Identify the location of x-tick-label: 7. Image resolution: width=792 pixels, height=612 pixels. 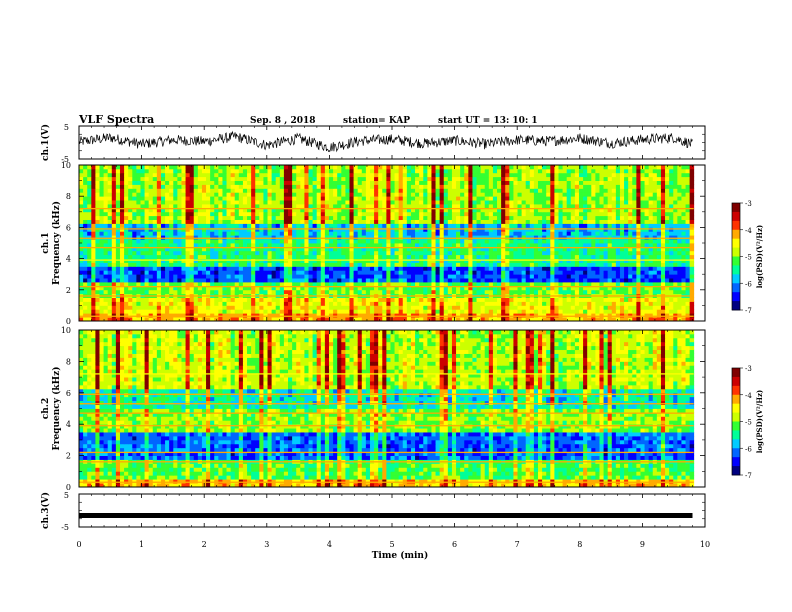
(517, 544).